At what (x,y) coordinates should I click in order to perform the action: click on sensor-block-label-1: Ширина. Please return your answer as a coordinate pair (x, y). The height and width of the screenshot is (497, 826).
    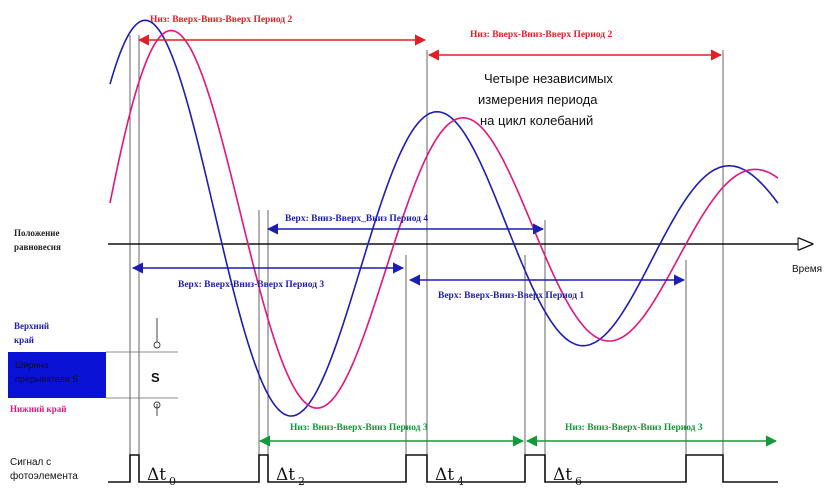
    Looking at the image, I should click on (31, 365).